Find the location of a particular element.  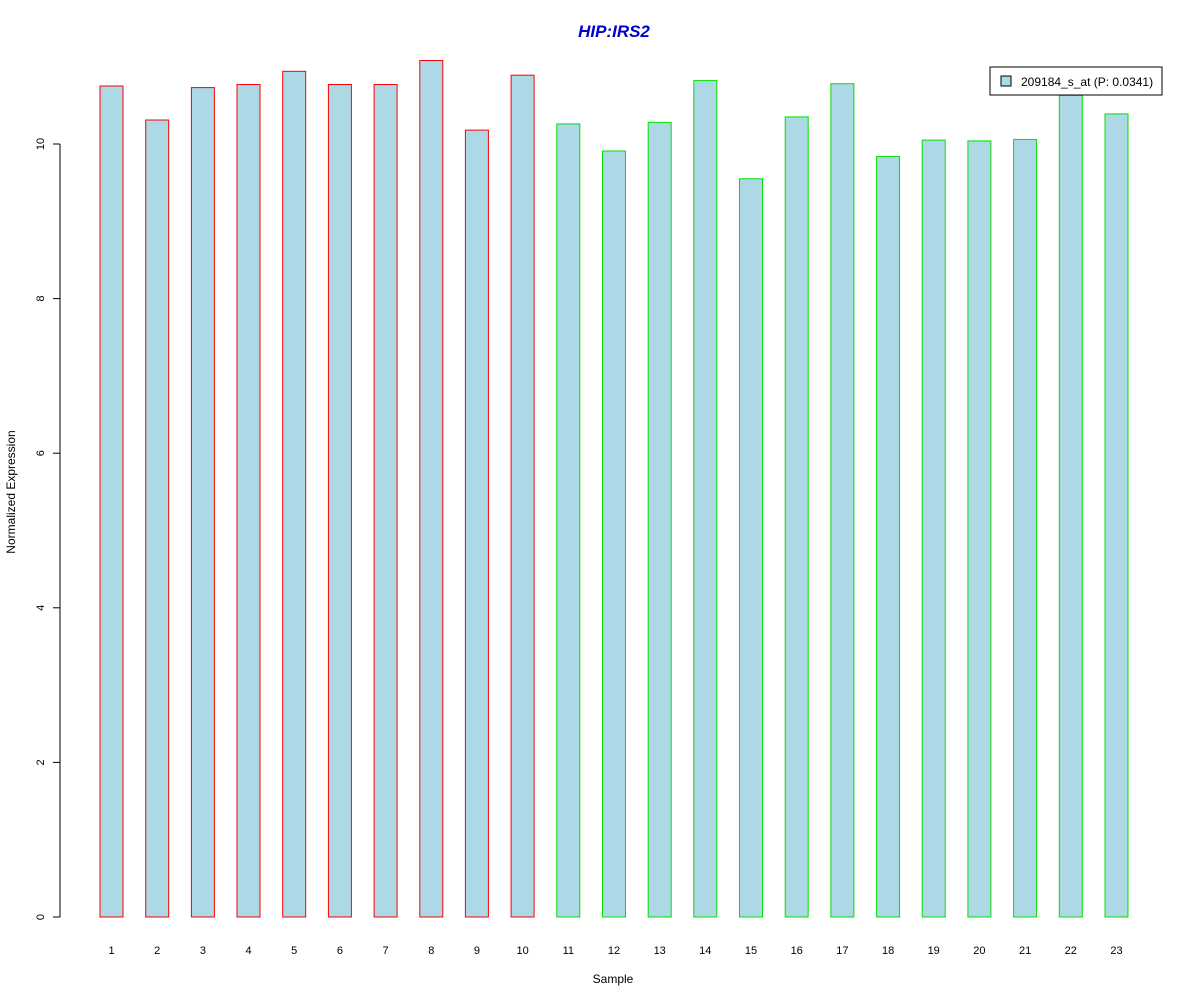

x-axis-tick-label: 12 is located at coordinates (614, 951).